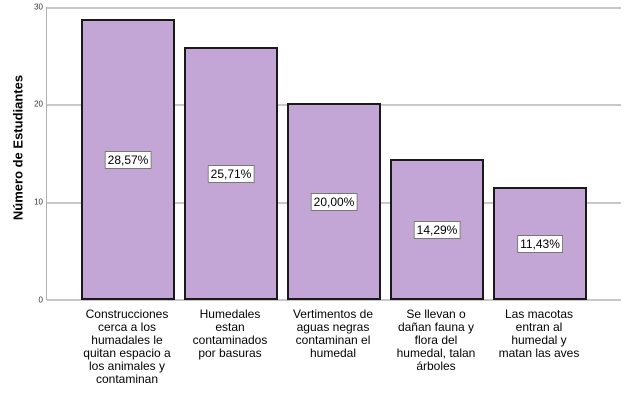 This screenshot has height=402, width=624. What do you see at coordinates (539, 353) in the screenshot?
I see `cat-line: matan las aves` at bounding box center [539, 353].